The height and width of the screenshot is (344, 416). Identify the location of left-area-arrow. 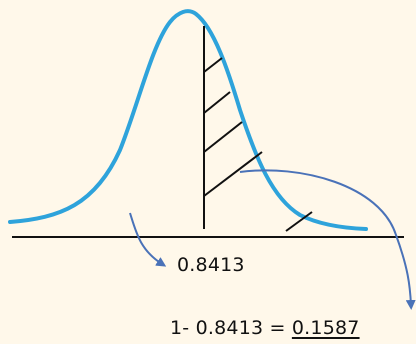
(148, 239).